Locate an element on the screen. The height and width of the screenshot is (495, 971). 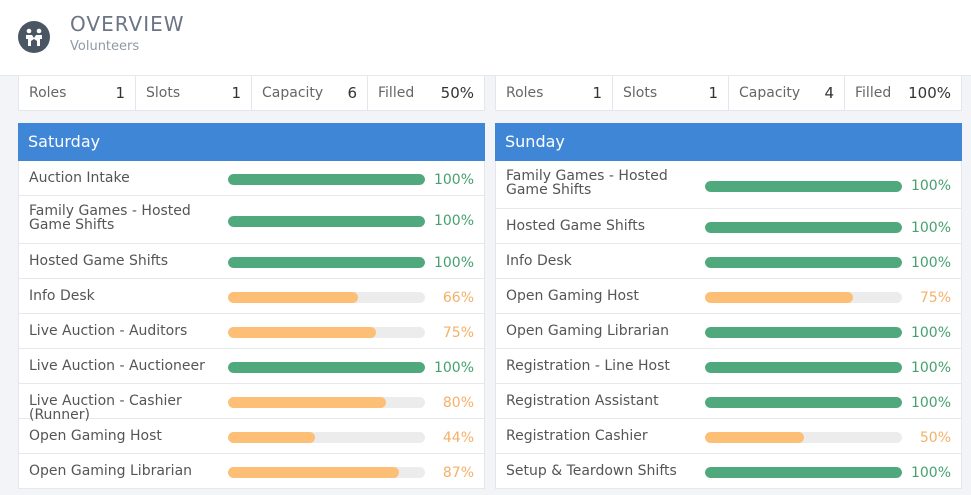
role-name: Live Auction - Cashier (Runner) is located at coordinates (105, 408).